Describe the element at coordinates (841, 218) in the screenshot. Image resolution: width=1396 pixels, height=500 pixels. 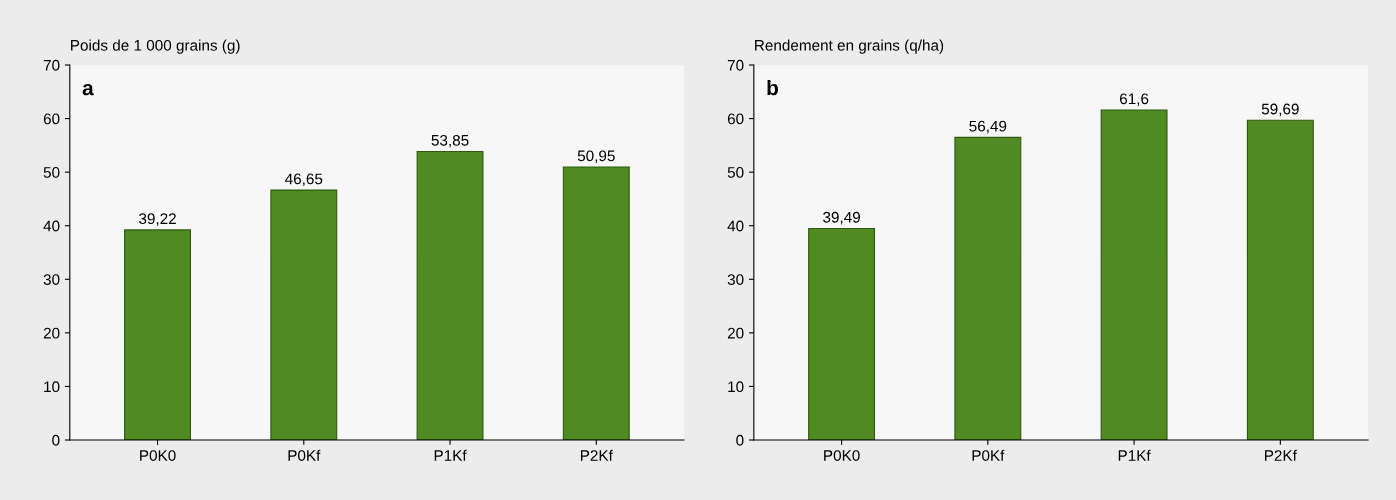
I see `data-label: 39,49` at that location.